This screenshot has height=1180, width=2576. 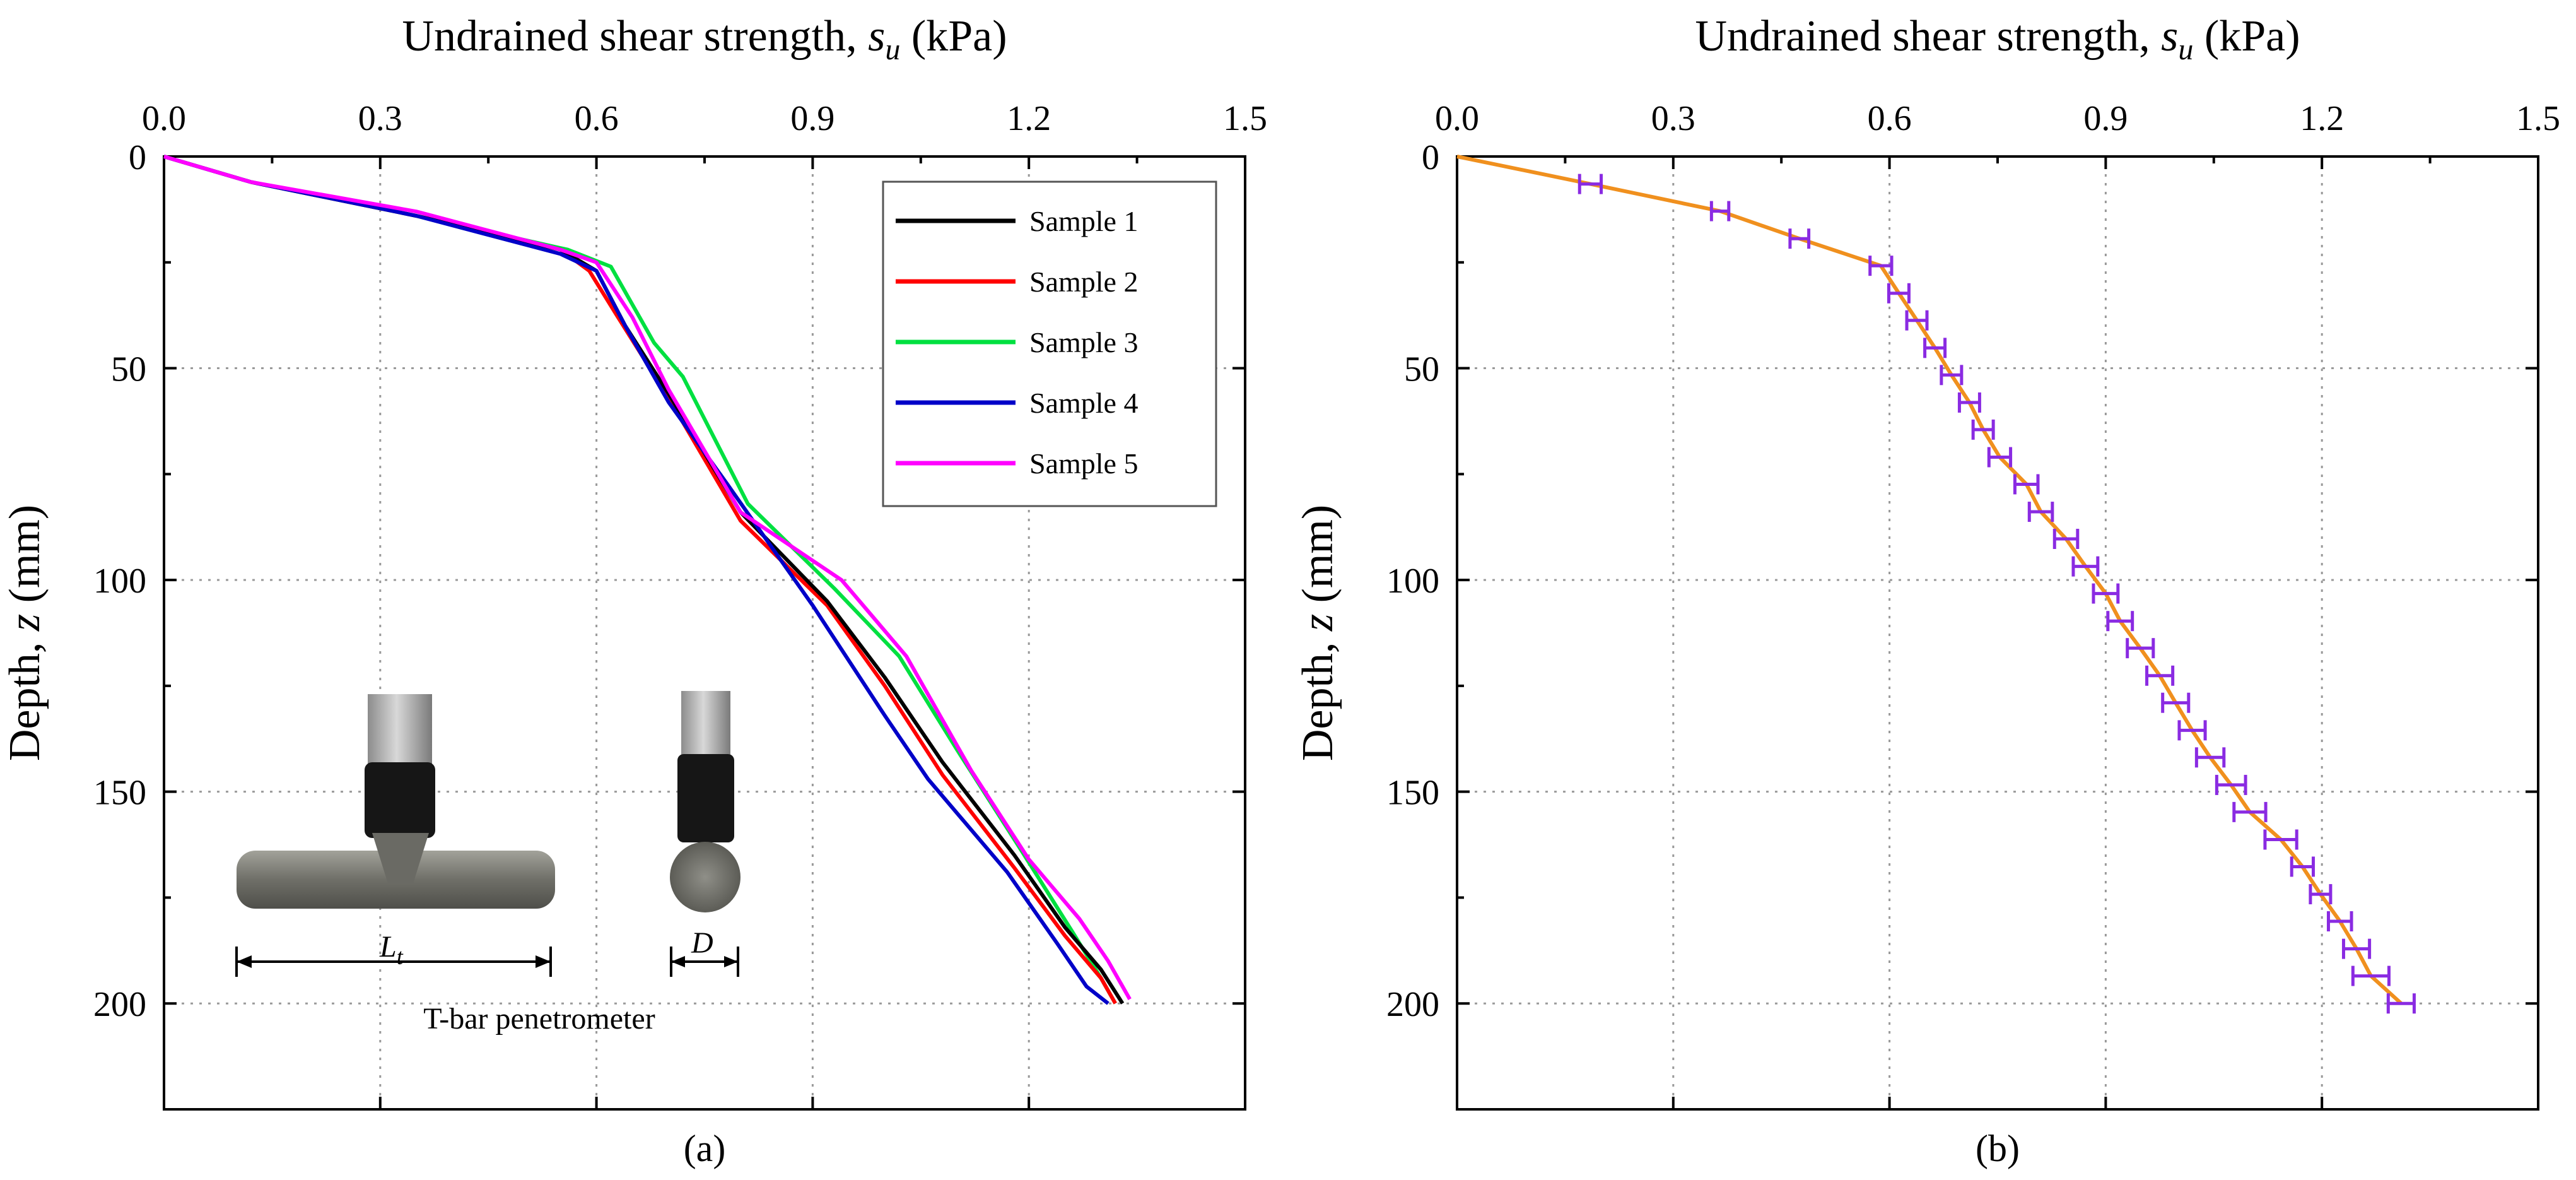 I want to click on diameter-label: D, so click(x=702, y=943).